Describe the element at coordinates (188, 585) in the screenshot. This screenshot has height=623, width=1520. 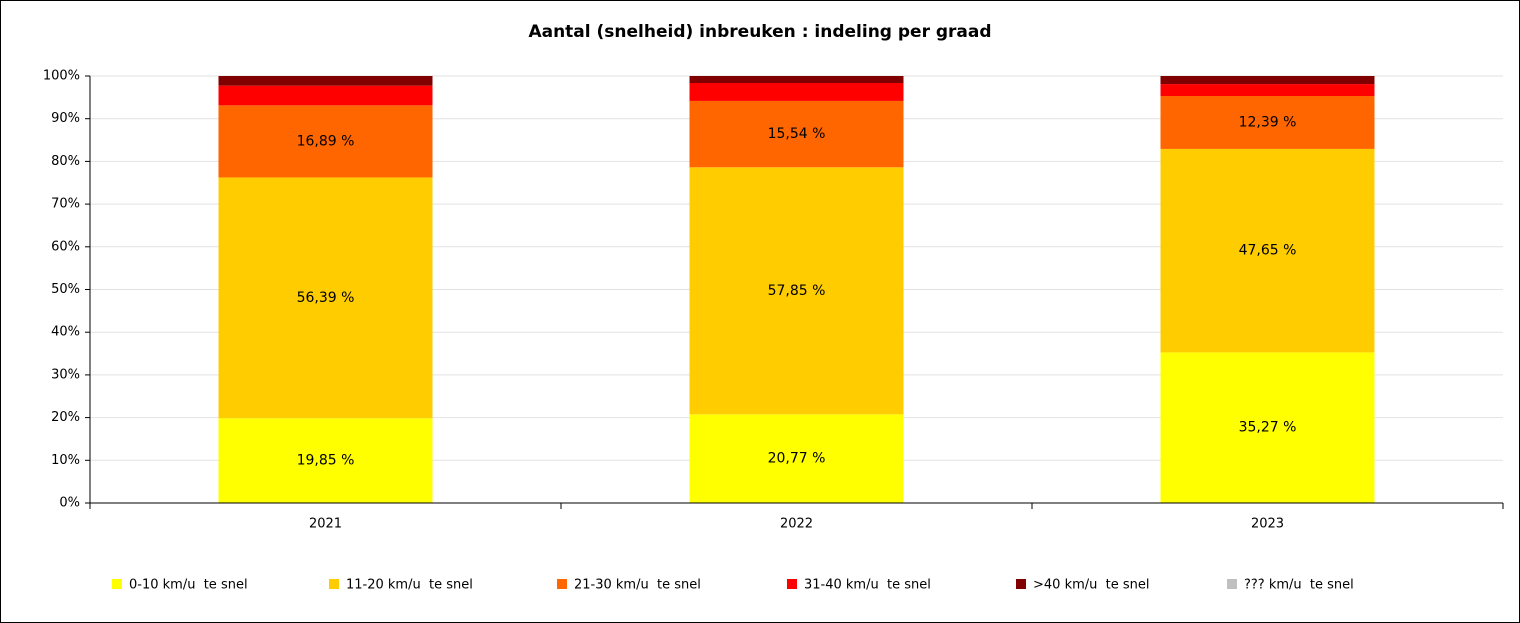
I see `legend-label: 0-10 km/u te snel` at that location.